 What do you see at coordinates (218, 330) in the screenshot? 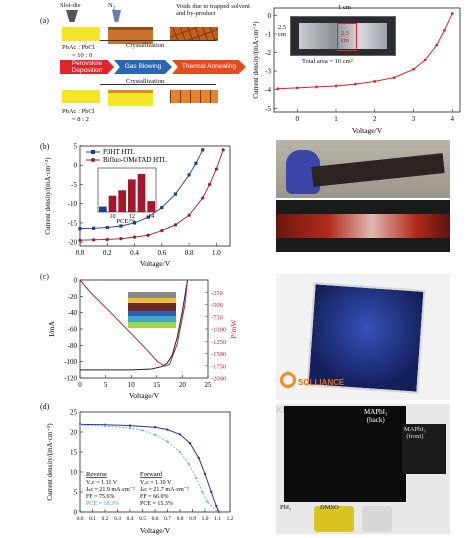
I see `c-ytick-right-label: -1000` at bounding box center [218, 330].